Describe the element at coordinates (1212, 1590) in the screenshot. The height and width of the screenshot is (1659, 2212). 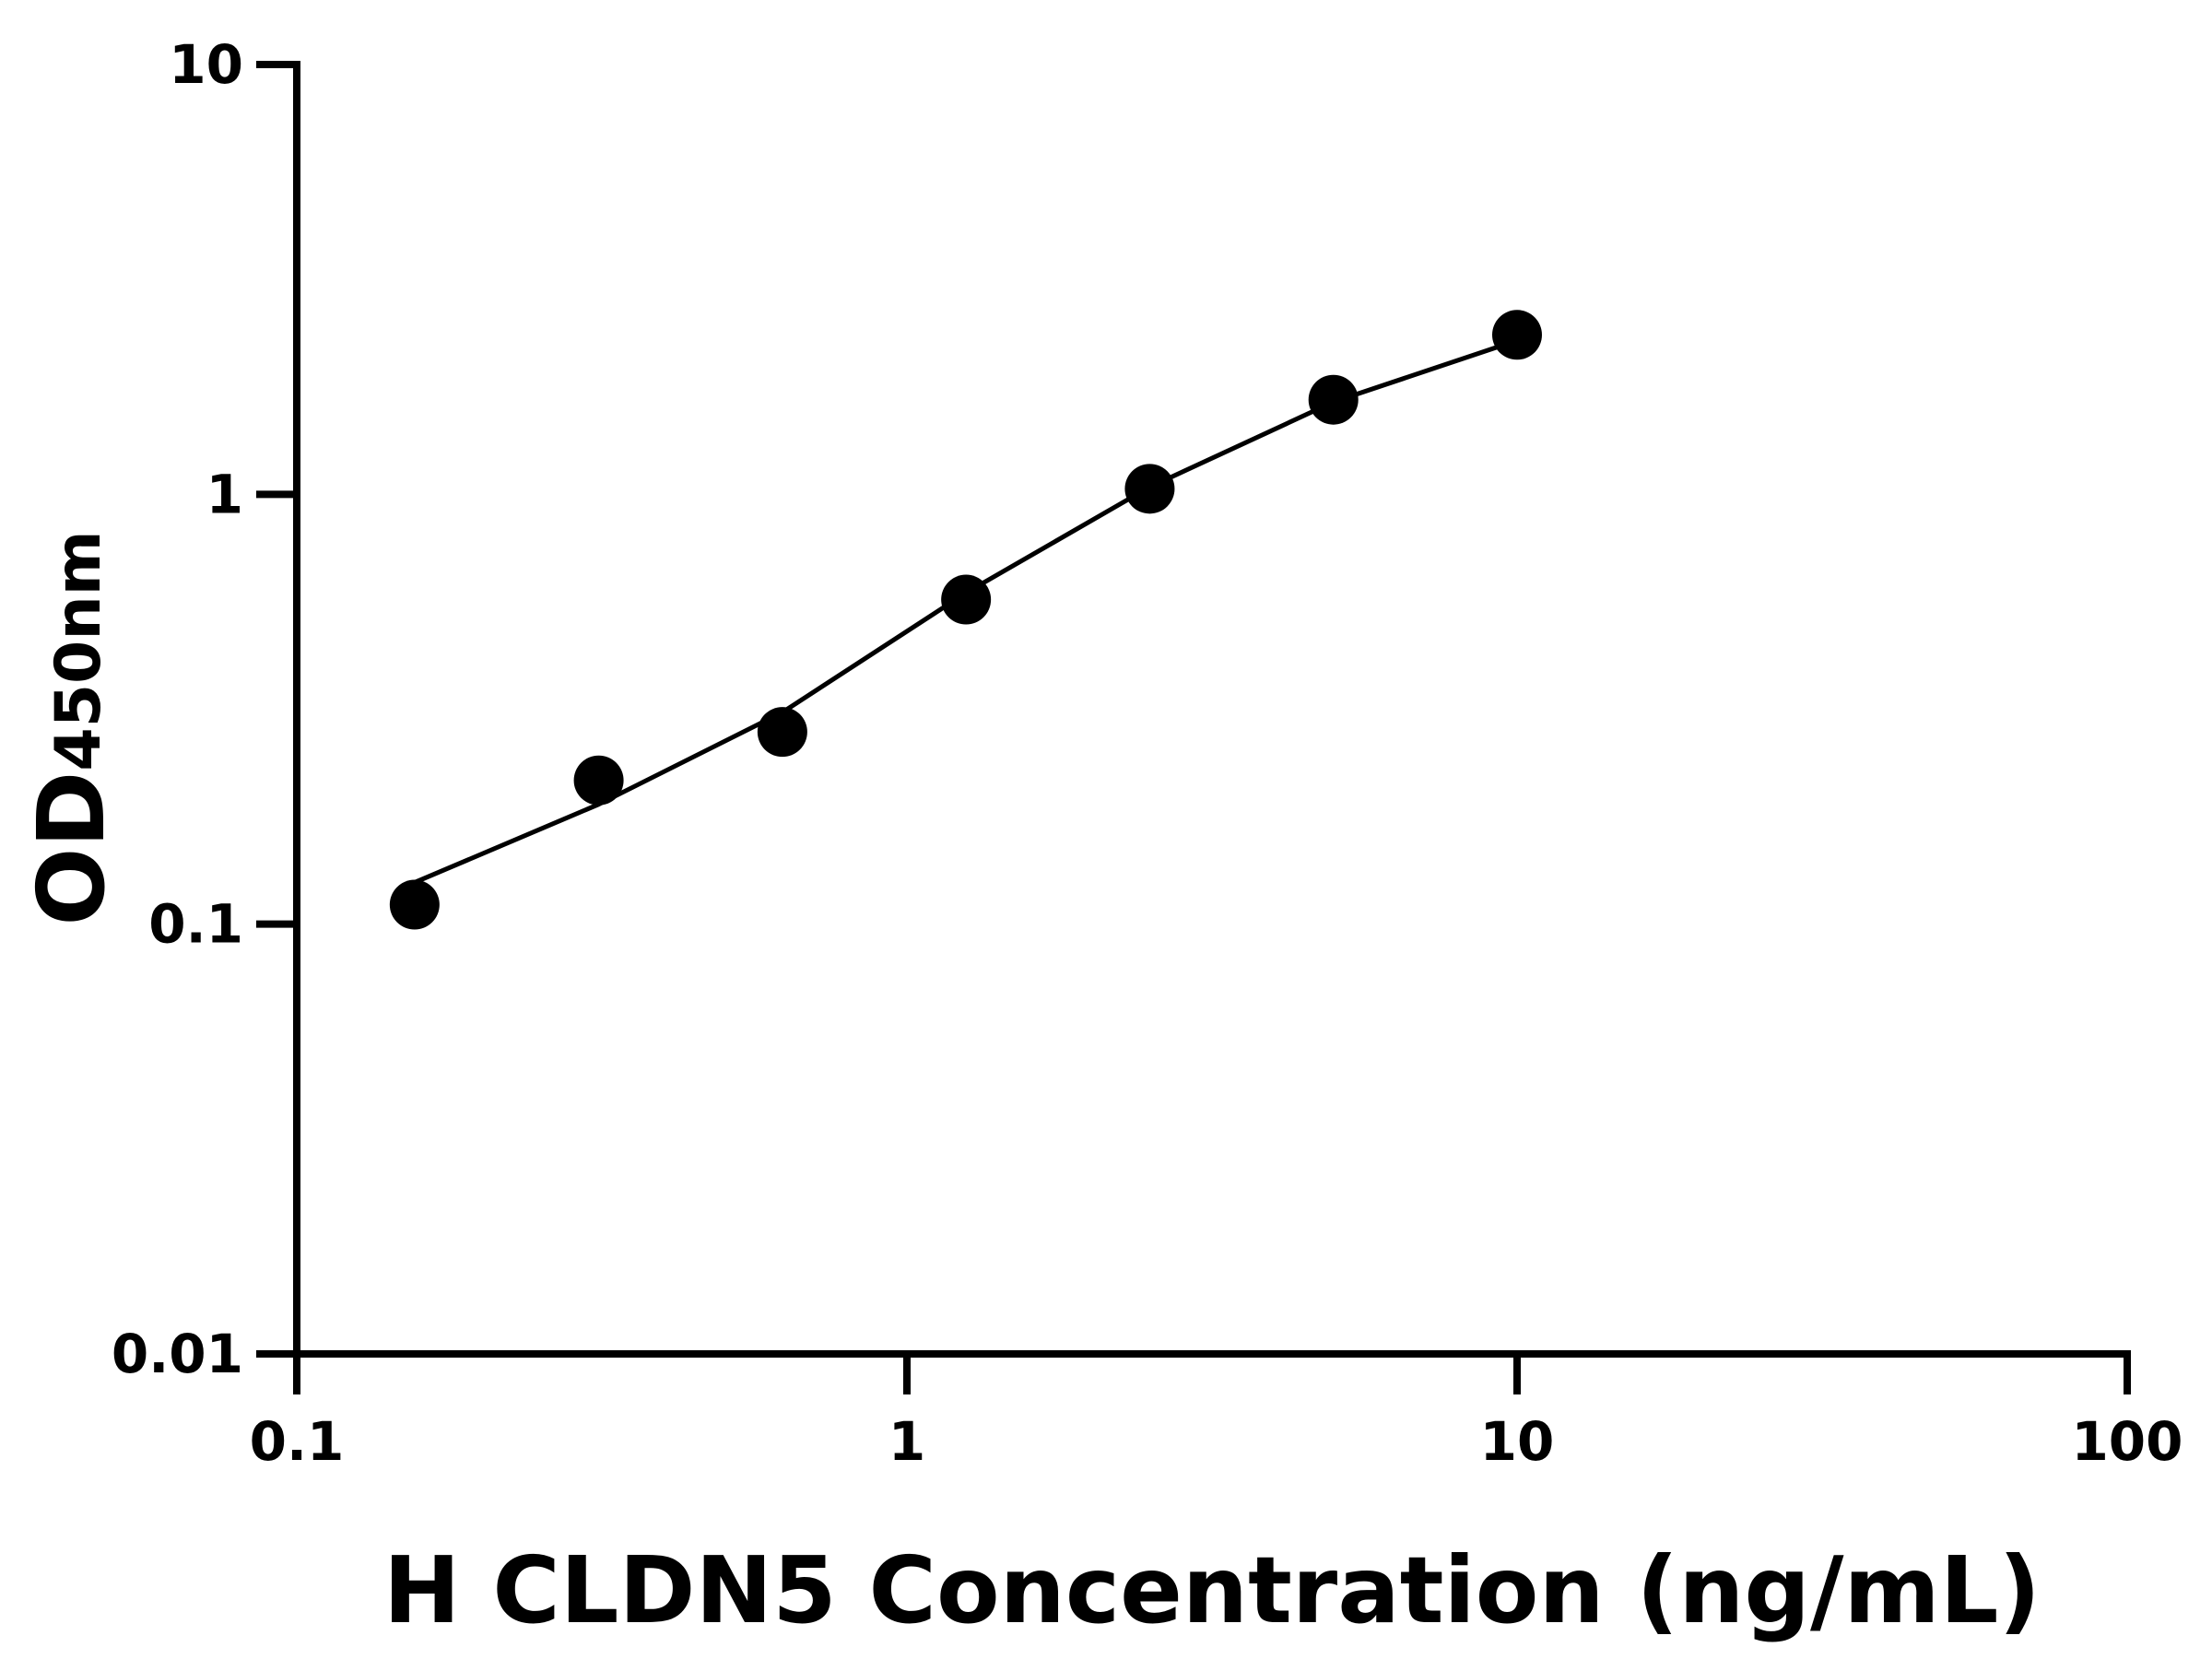
I see `x-axis-title: H CLDN5 Concentration (ng/mL)` at that location.